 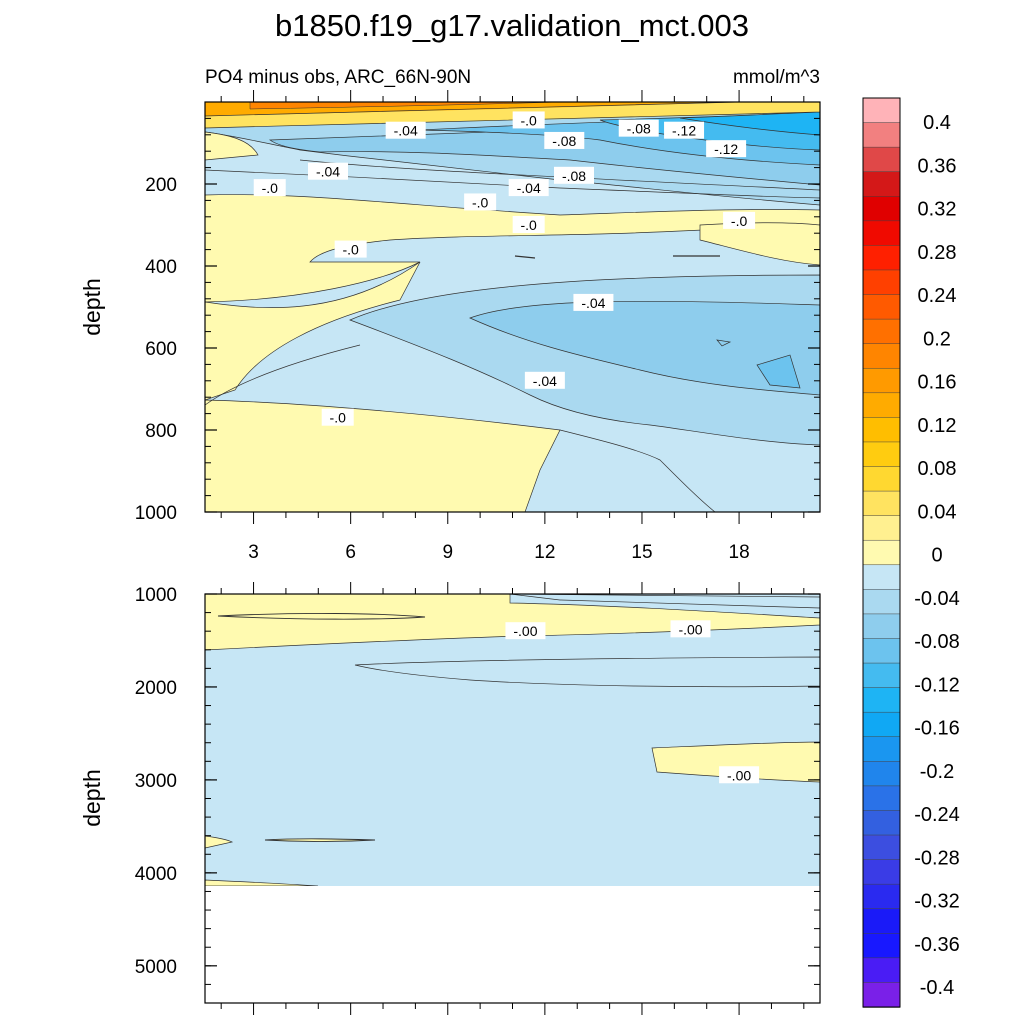 I want to click on top-y-axis-label: depth, so click(x=92, y=307).